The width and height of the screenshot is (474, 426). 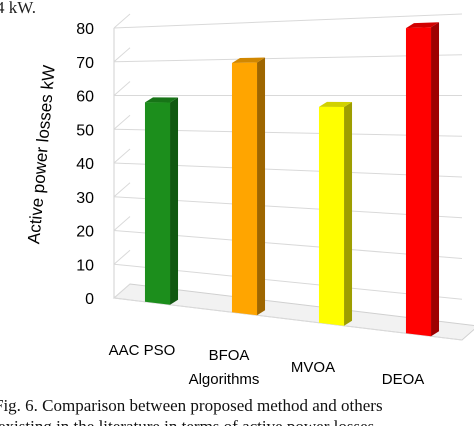 I want to click on y-tick-label: 30, so click(x=85, y=198).